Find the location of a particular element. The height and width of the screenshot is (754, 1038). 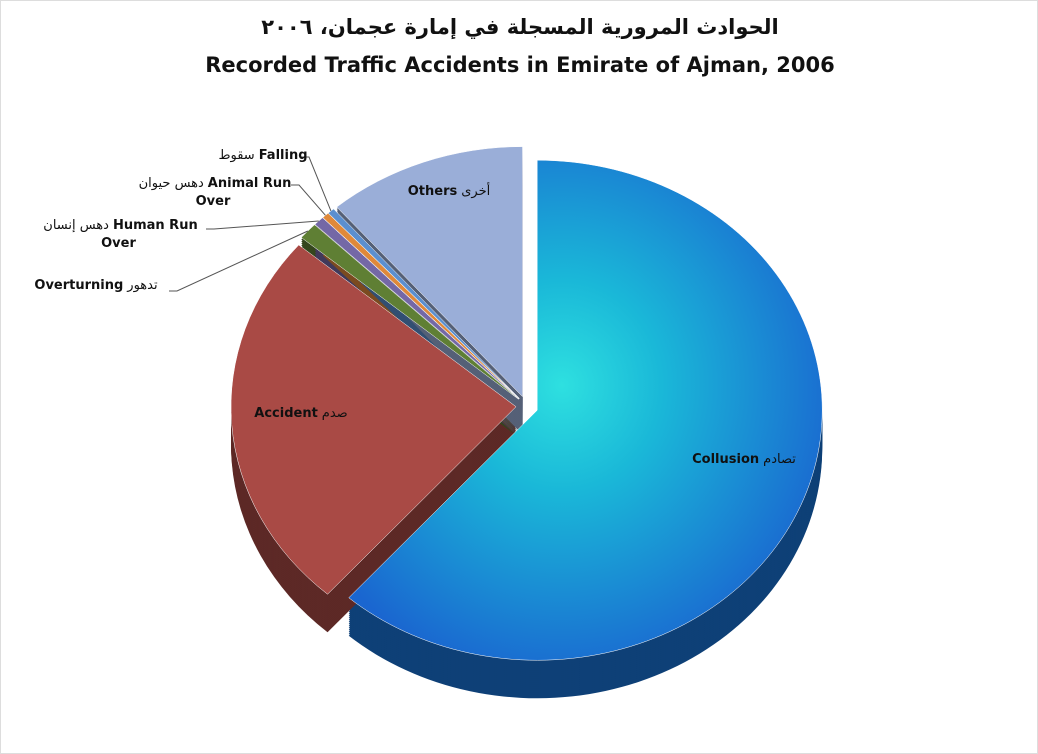

label-arabic: تدهور is located at coordinates (142, 285).